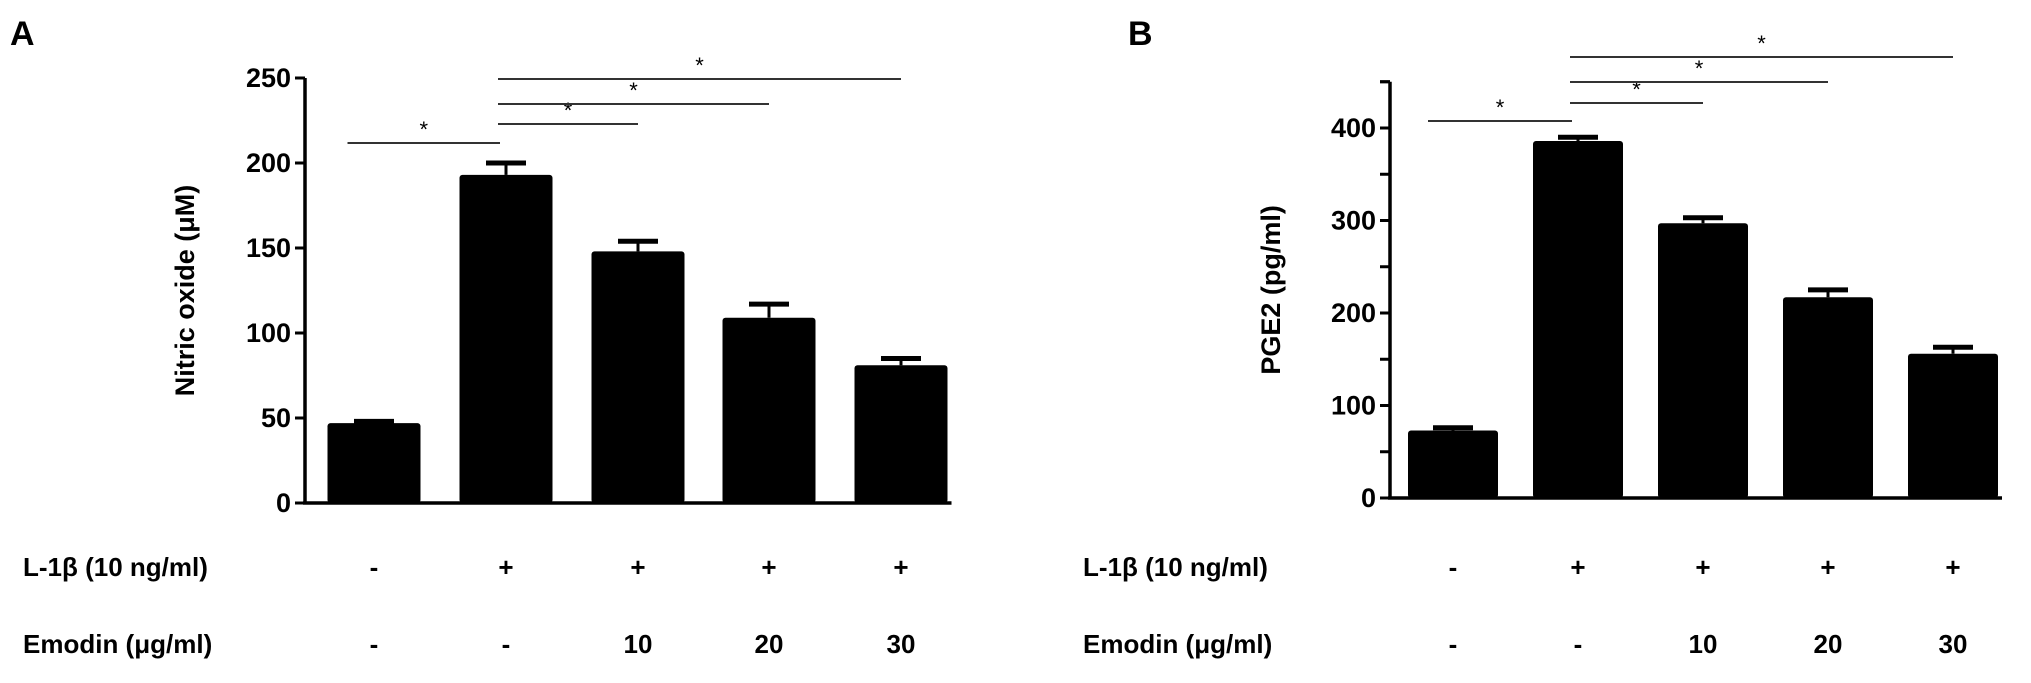 This screenshot has width=2031, height=683. I want to click on y-tick-label: 150, so click(268, 248).